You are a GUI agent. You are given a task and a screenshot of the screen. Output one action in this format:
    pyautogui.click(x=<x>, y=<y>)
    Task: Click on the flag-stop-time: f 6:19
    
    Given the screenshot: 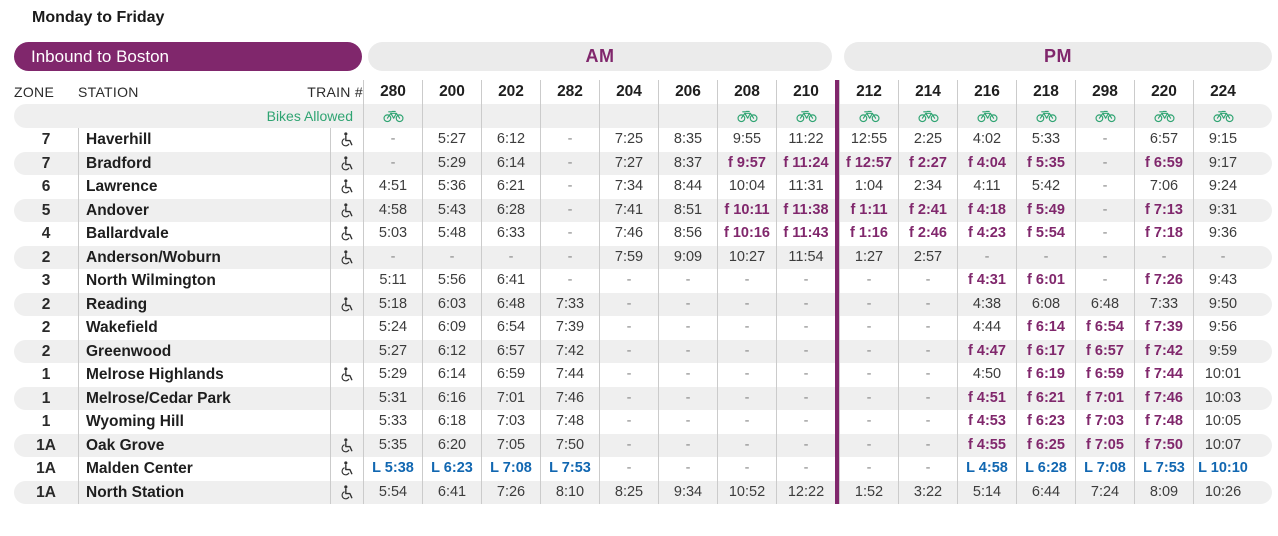 What is the action you would take?
    pyautogui.click(x=1045, y=375)
    